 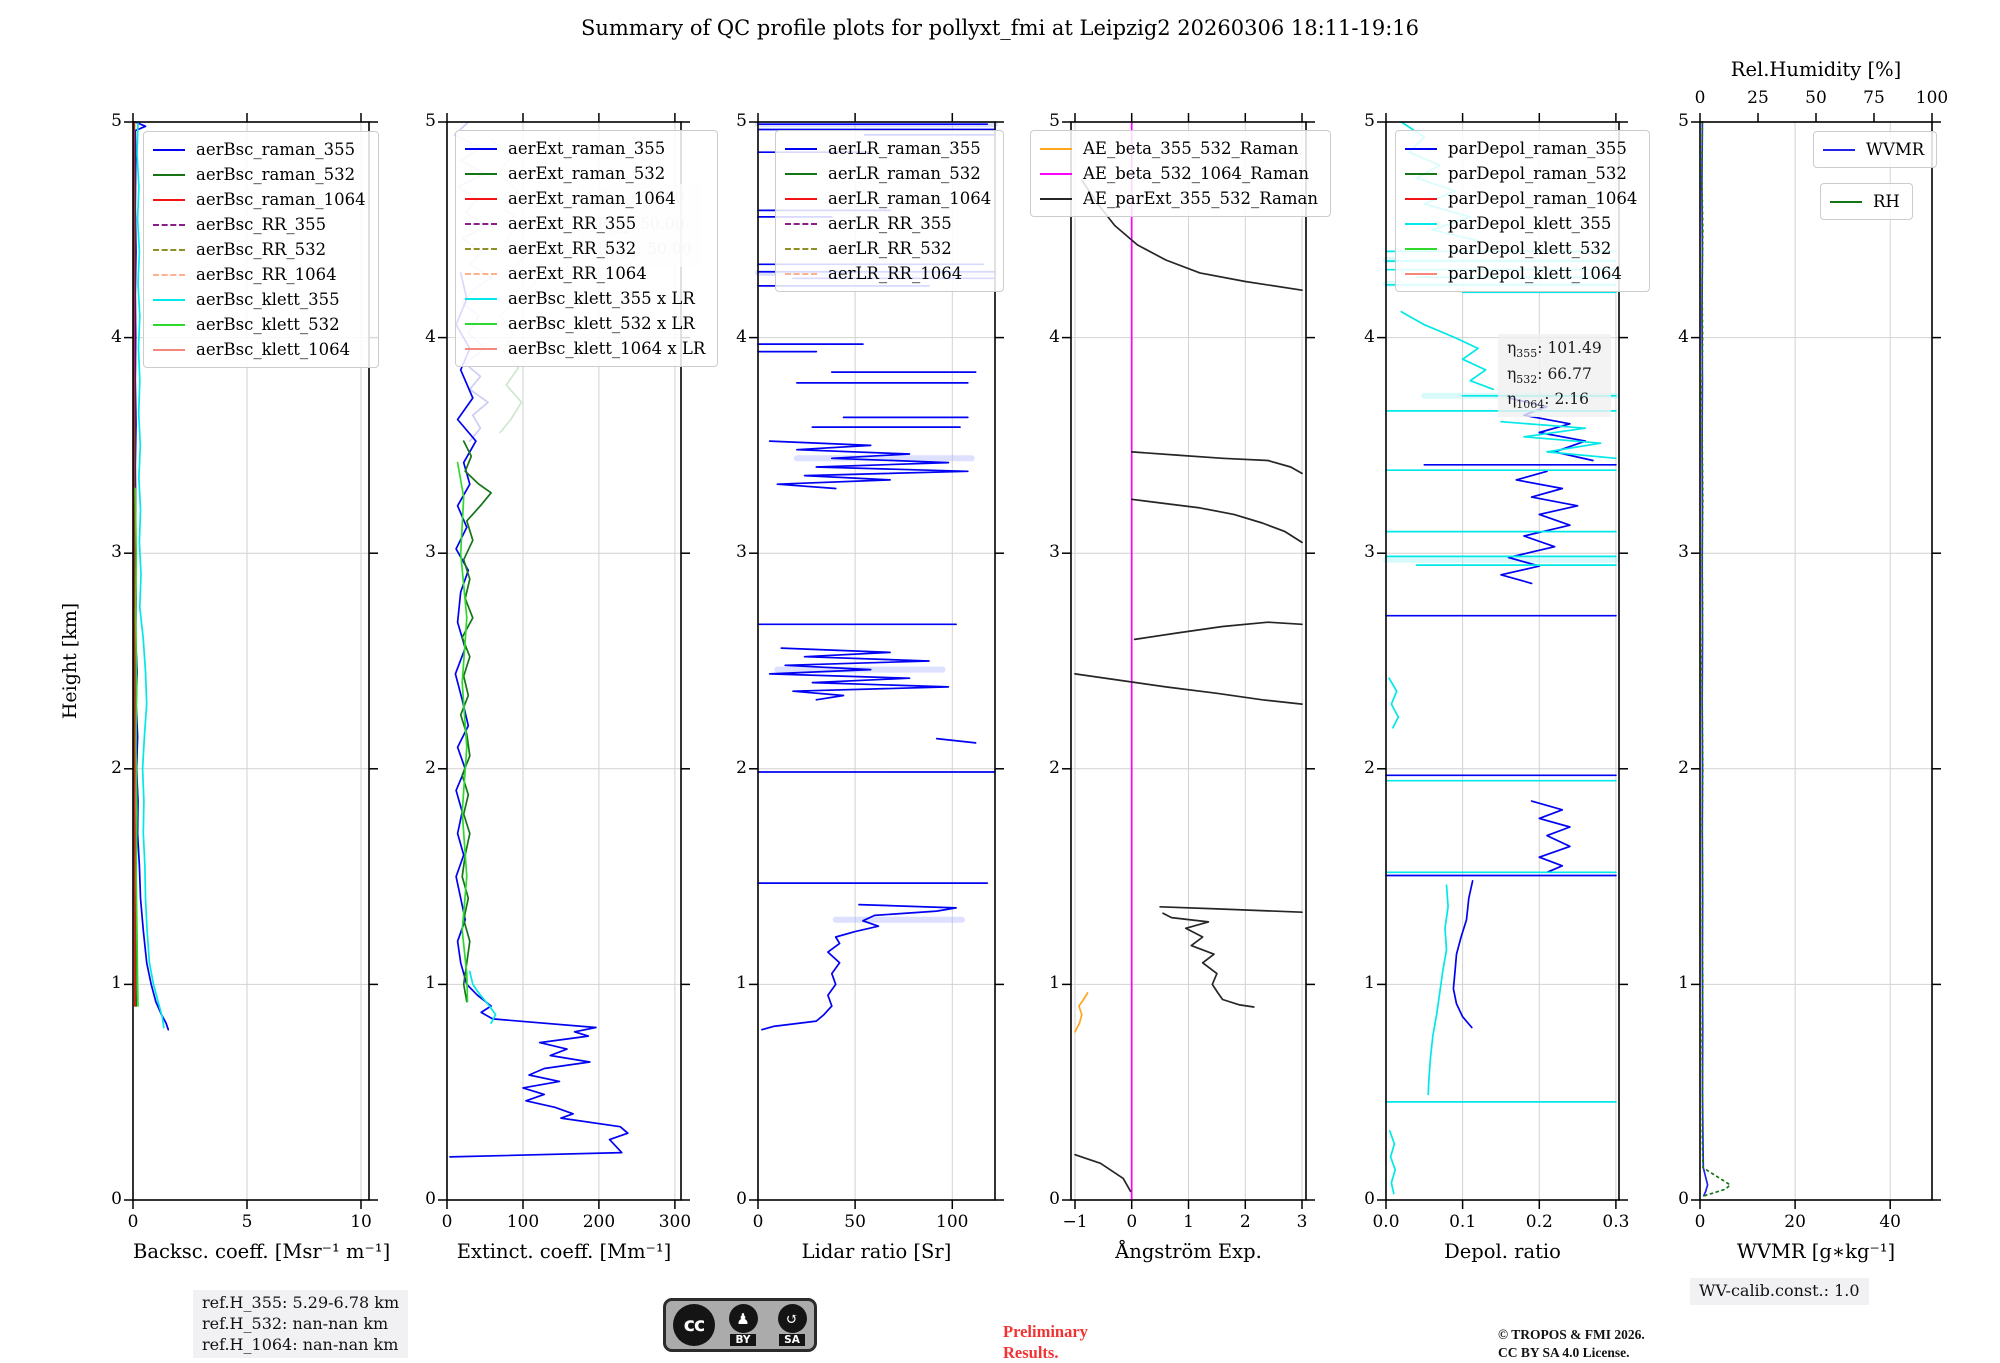 What do you see at coordinates (599, 1222) in the screenshot?
I see `x-tick-label: 200` at bounding box center [599, 1222].